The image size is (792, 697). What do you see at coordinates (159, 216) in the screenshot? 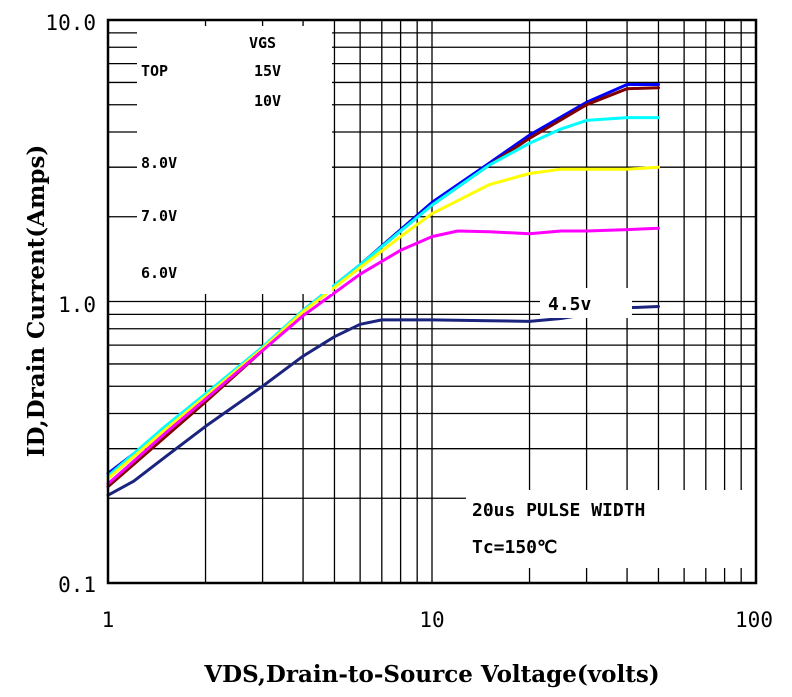
I see `legend-entry-7v: 7.0V` at bounding box center [159, 216].